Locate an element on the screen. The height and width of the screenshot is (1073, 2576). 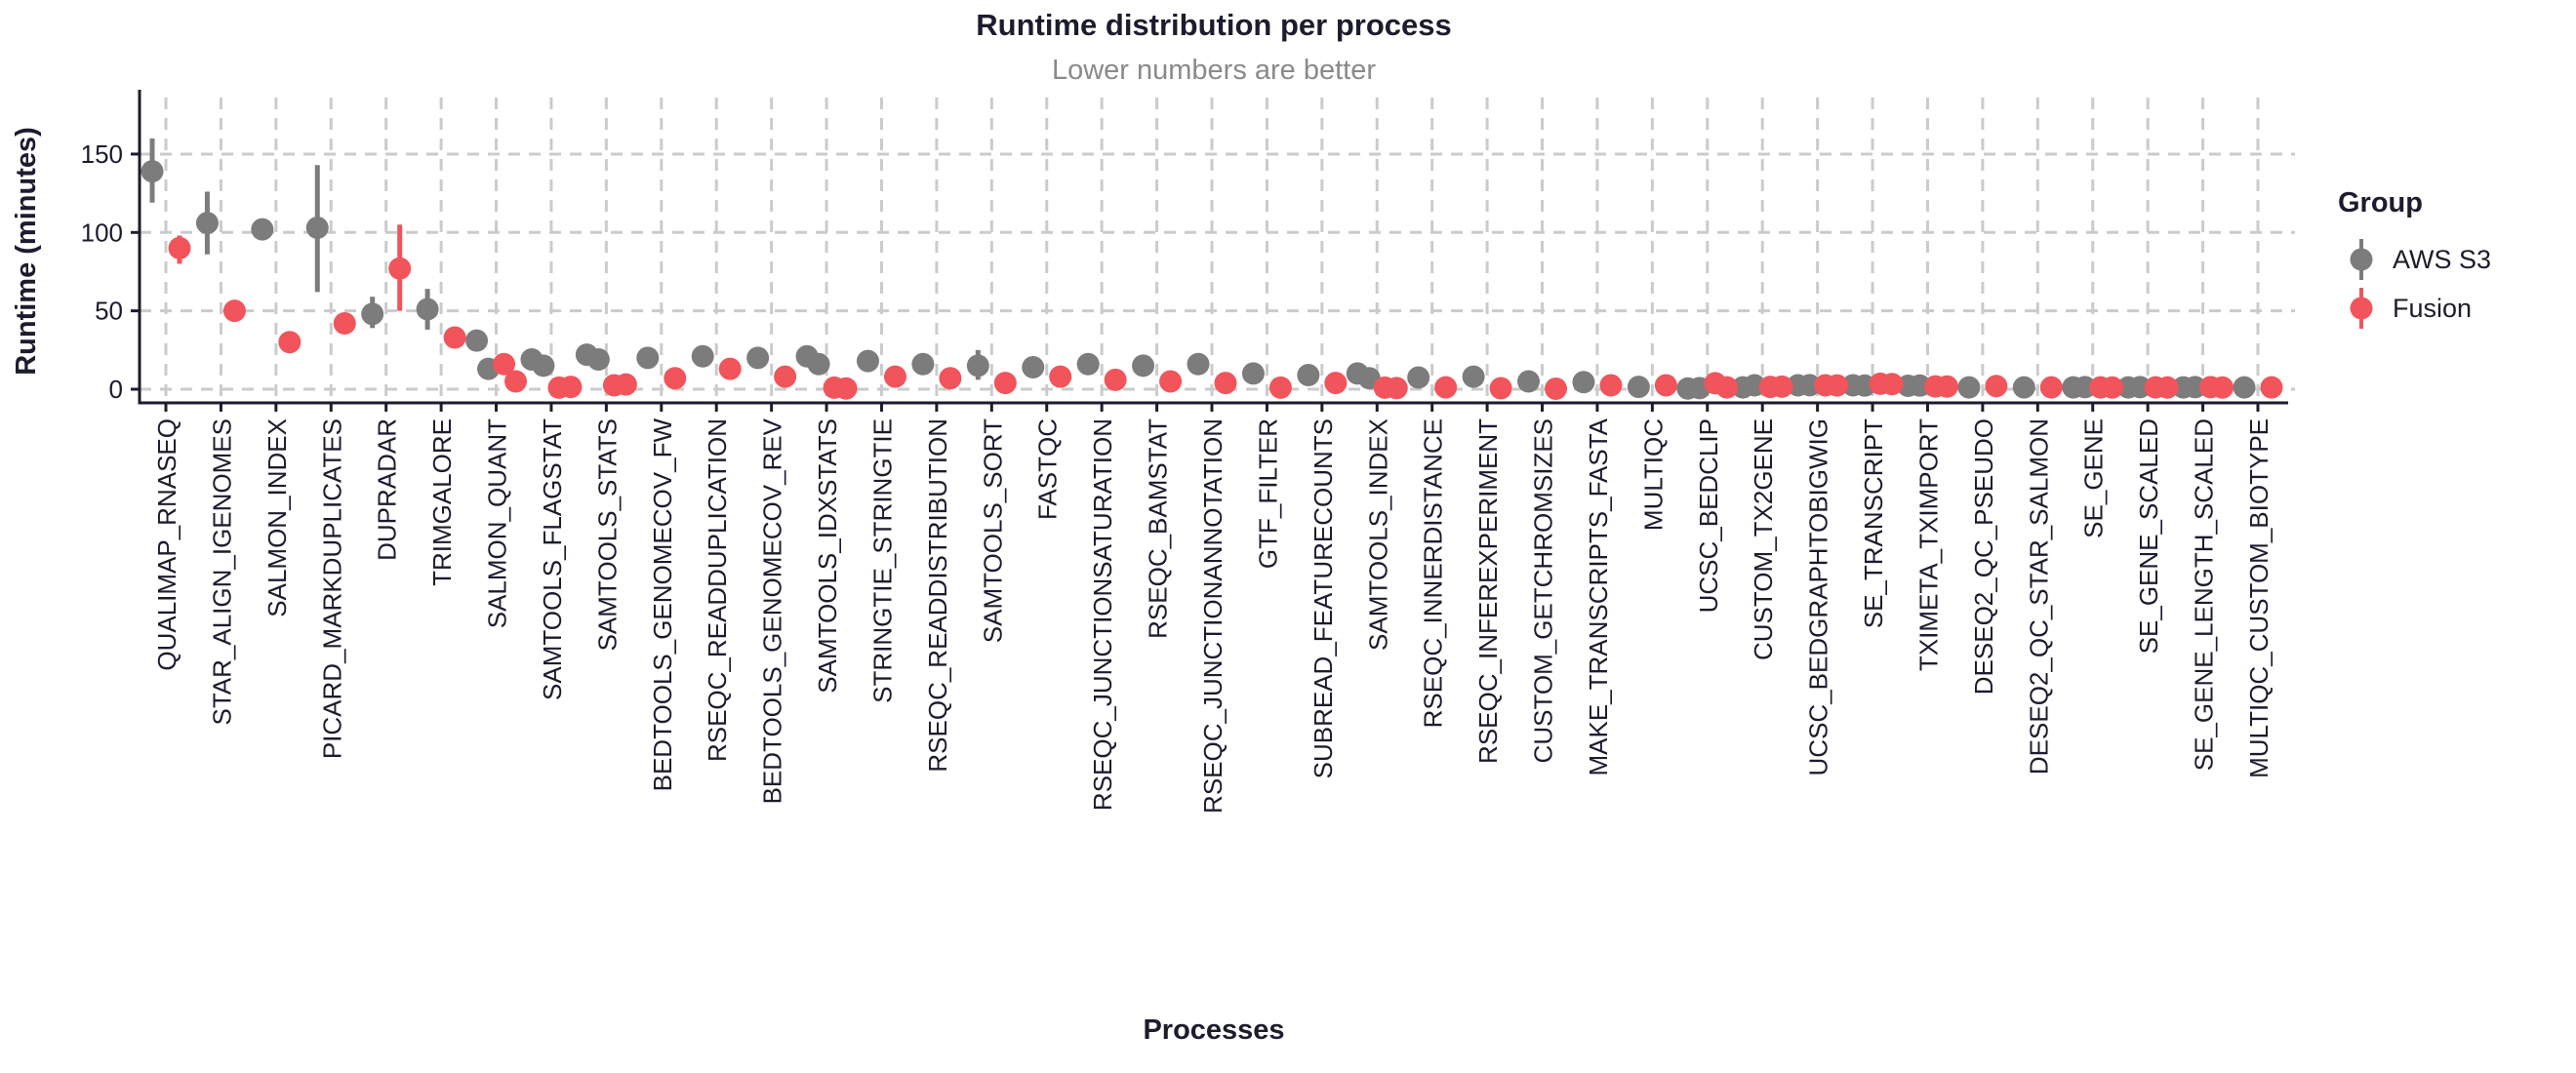
x-category-label: UCSC_BEDCLIP is located at coordinates (1708, 515).